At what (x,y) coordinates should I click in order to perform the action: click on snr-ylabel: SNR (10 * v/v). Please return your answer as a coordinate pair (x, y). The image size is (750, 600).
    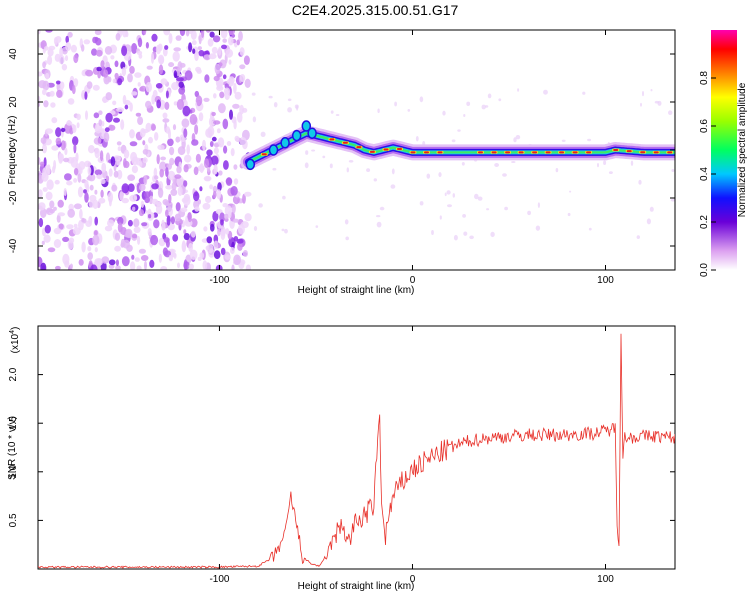
    Looking at the image, I should click on (12, 448).